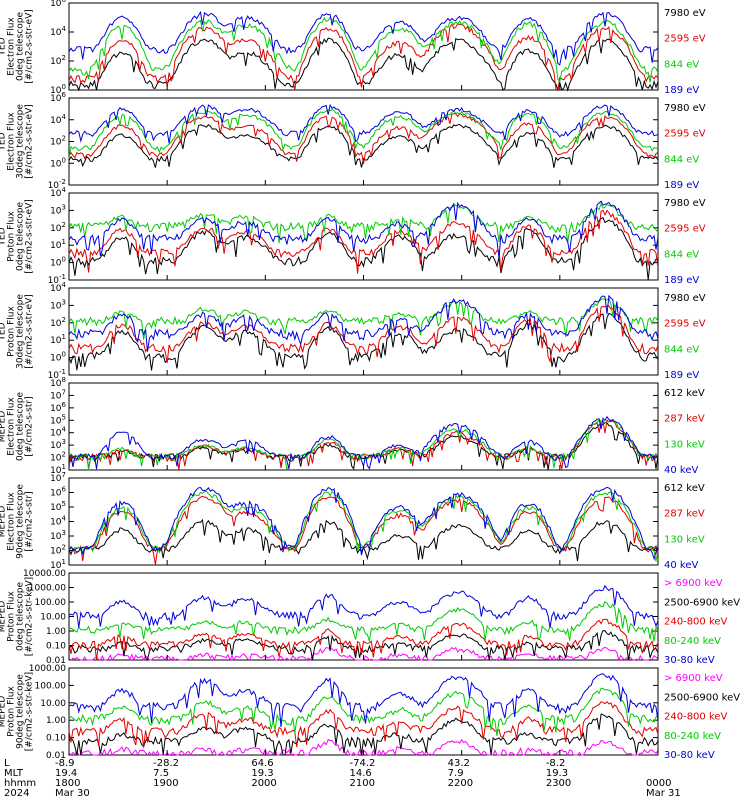 The height and width of the screenshot is (800, 750). I want to click on x-tick-label: -74.2, so click(363, 763).